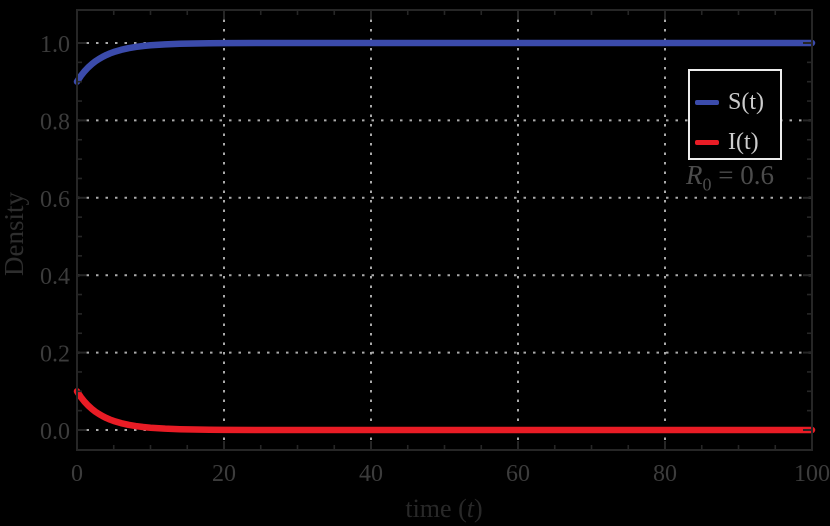 The width and height of the screenshot is (830, 526). I want to click on r0-annotation-rest: = 0.6, so click(742, 175).